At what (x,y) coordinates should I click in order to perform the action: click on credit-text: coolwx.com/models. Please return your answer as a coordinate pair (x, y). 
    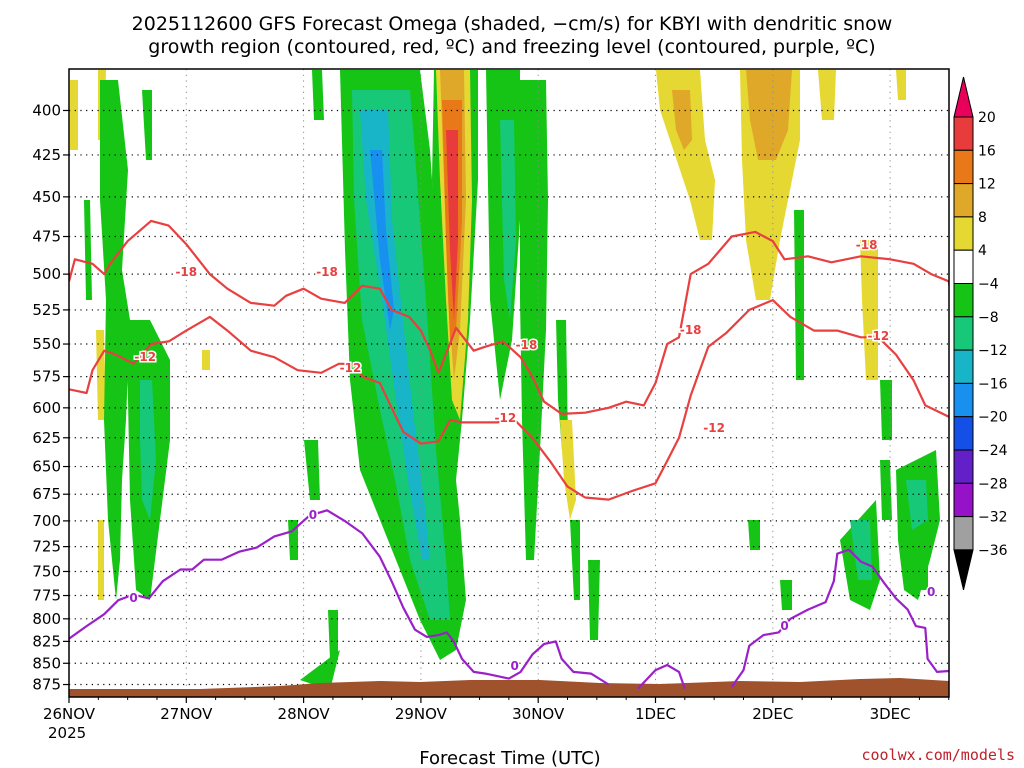
    Looking at the image, I should click on (938, 755).